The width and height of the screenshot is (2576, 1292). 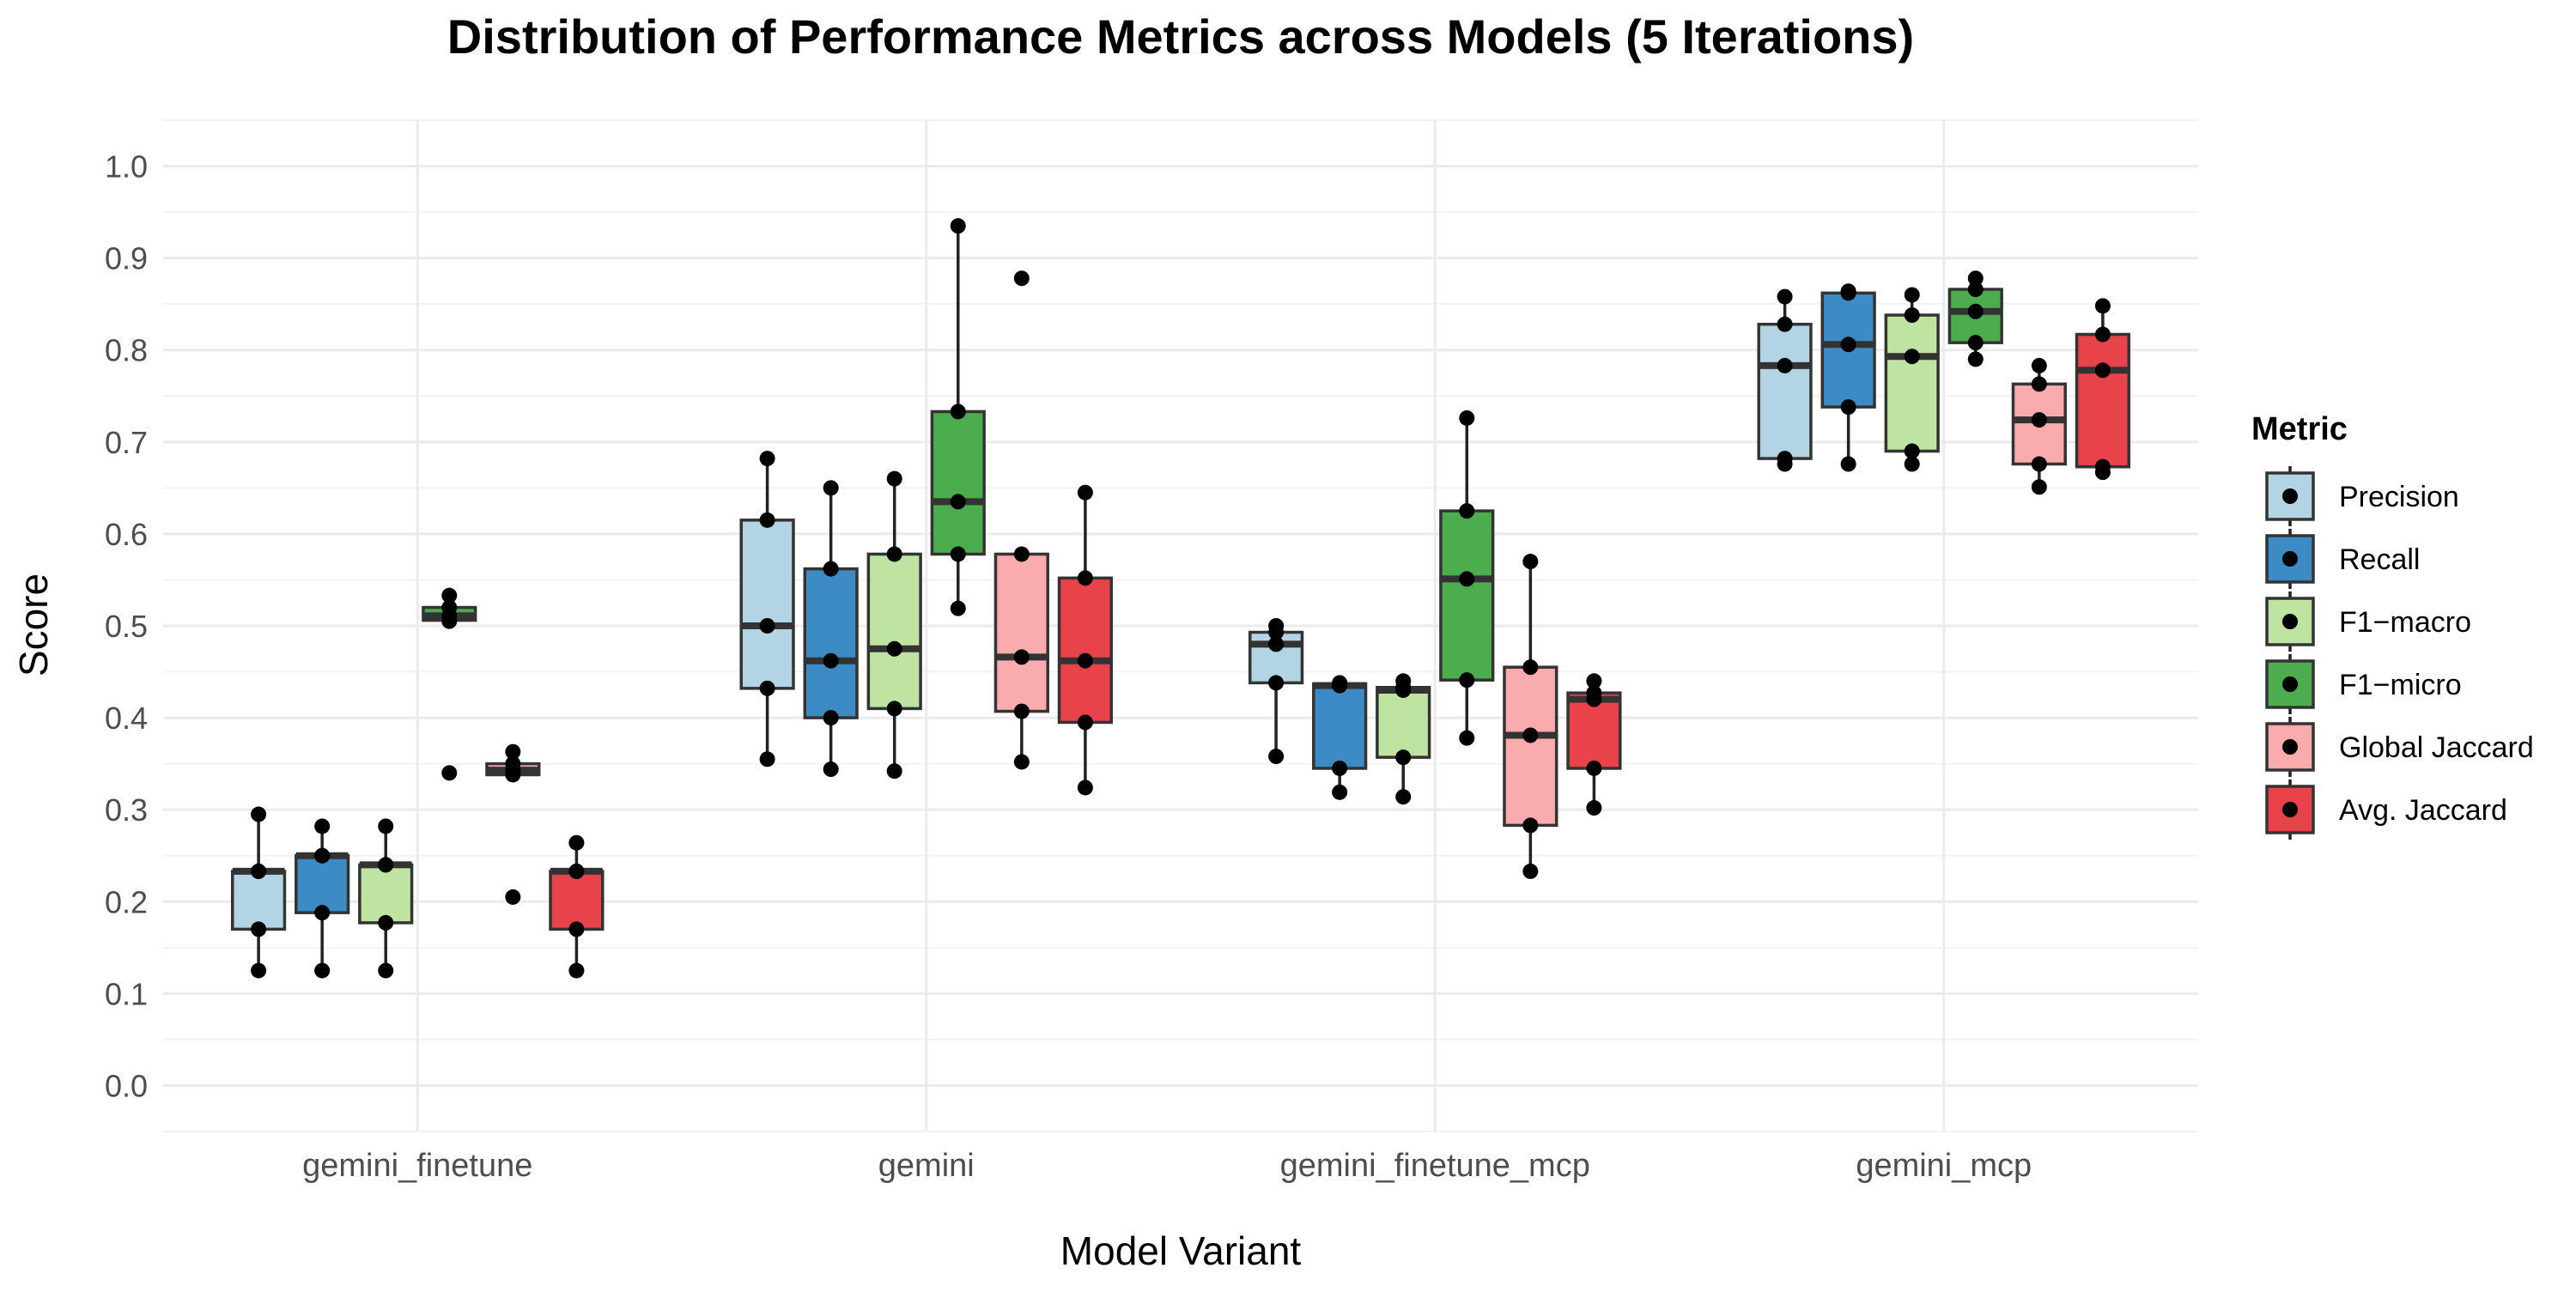 I want to click on y-tick-label: 0.7, so click(x=127, y=442).